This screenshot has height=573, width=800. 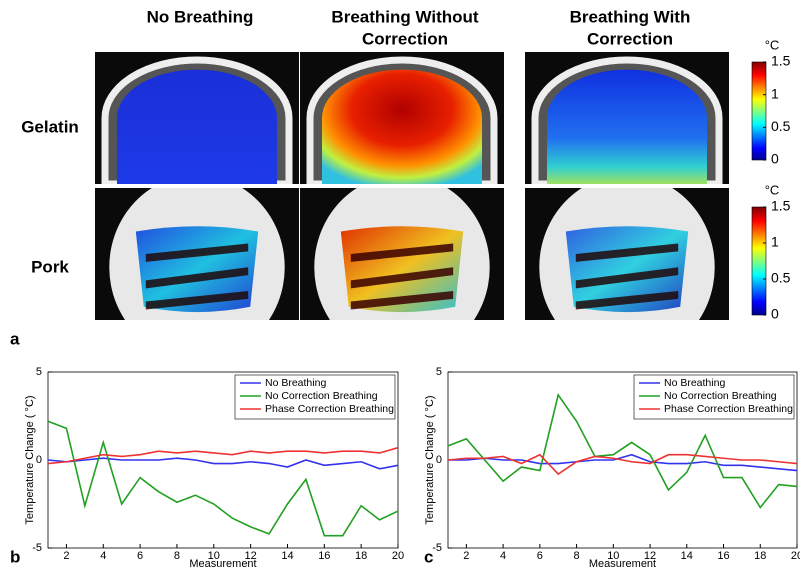 I want to click on column-title: No Breathing, so click(x=200, y=16).